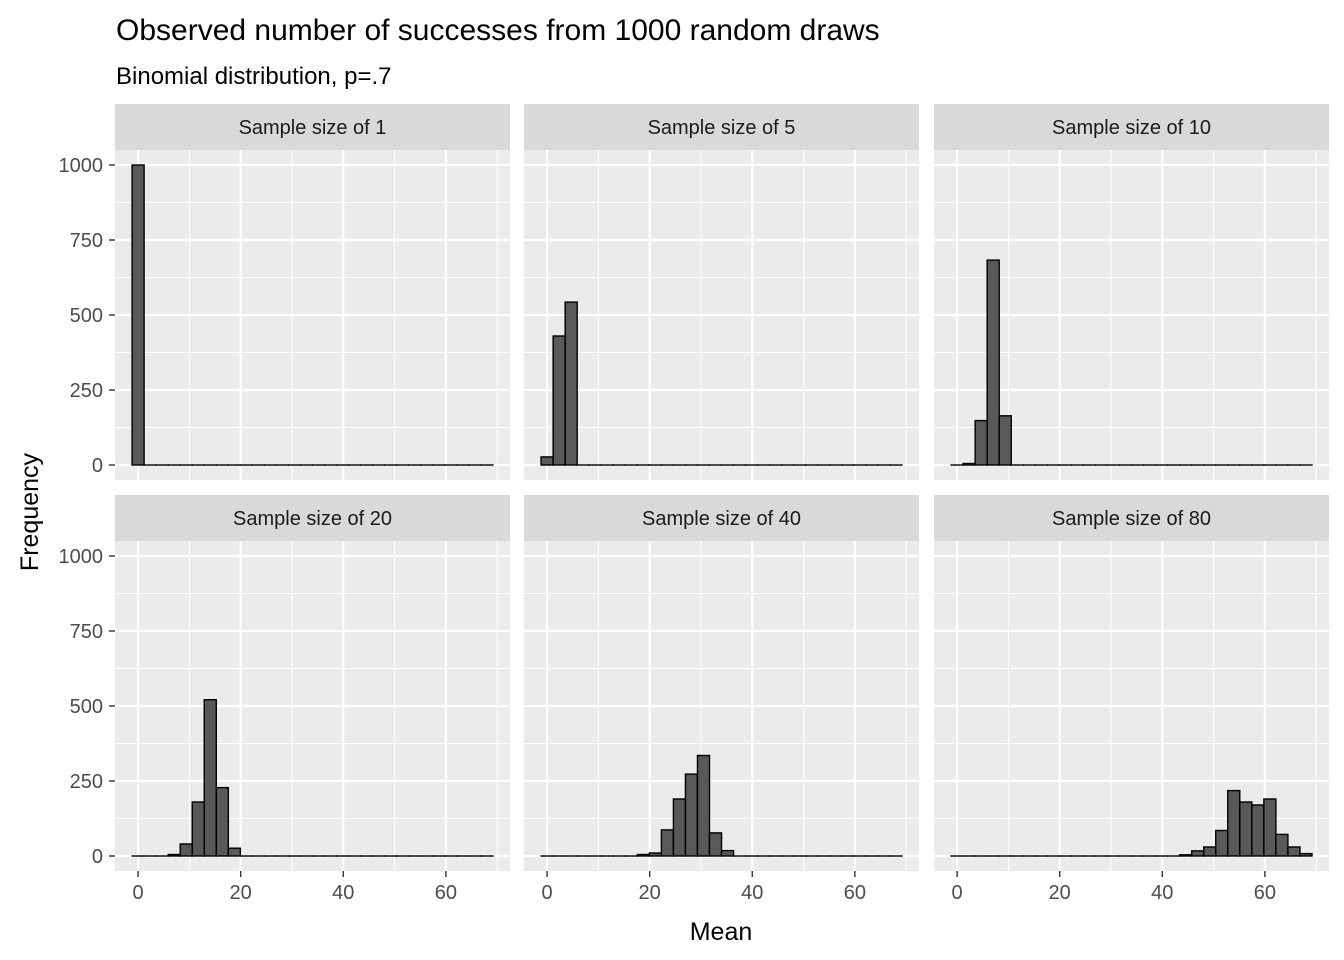  What do you see at coordinates (1131, 292) in the screenshot?
I see `facet-panel: Sample size of 10` at bounding box center [1131, 292].